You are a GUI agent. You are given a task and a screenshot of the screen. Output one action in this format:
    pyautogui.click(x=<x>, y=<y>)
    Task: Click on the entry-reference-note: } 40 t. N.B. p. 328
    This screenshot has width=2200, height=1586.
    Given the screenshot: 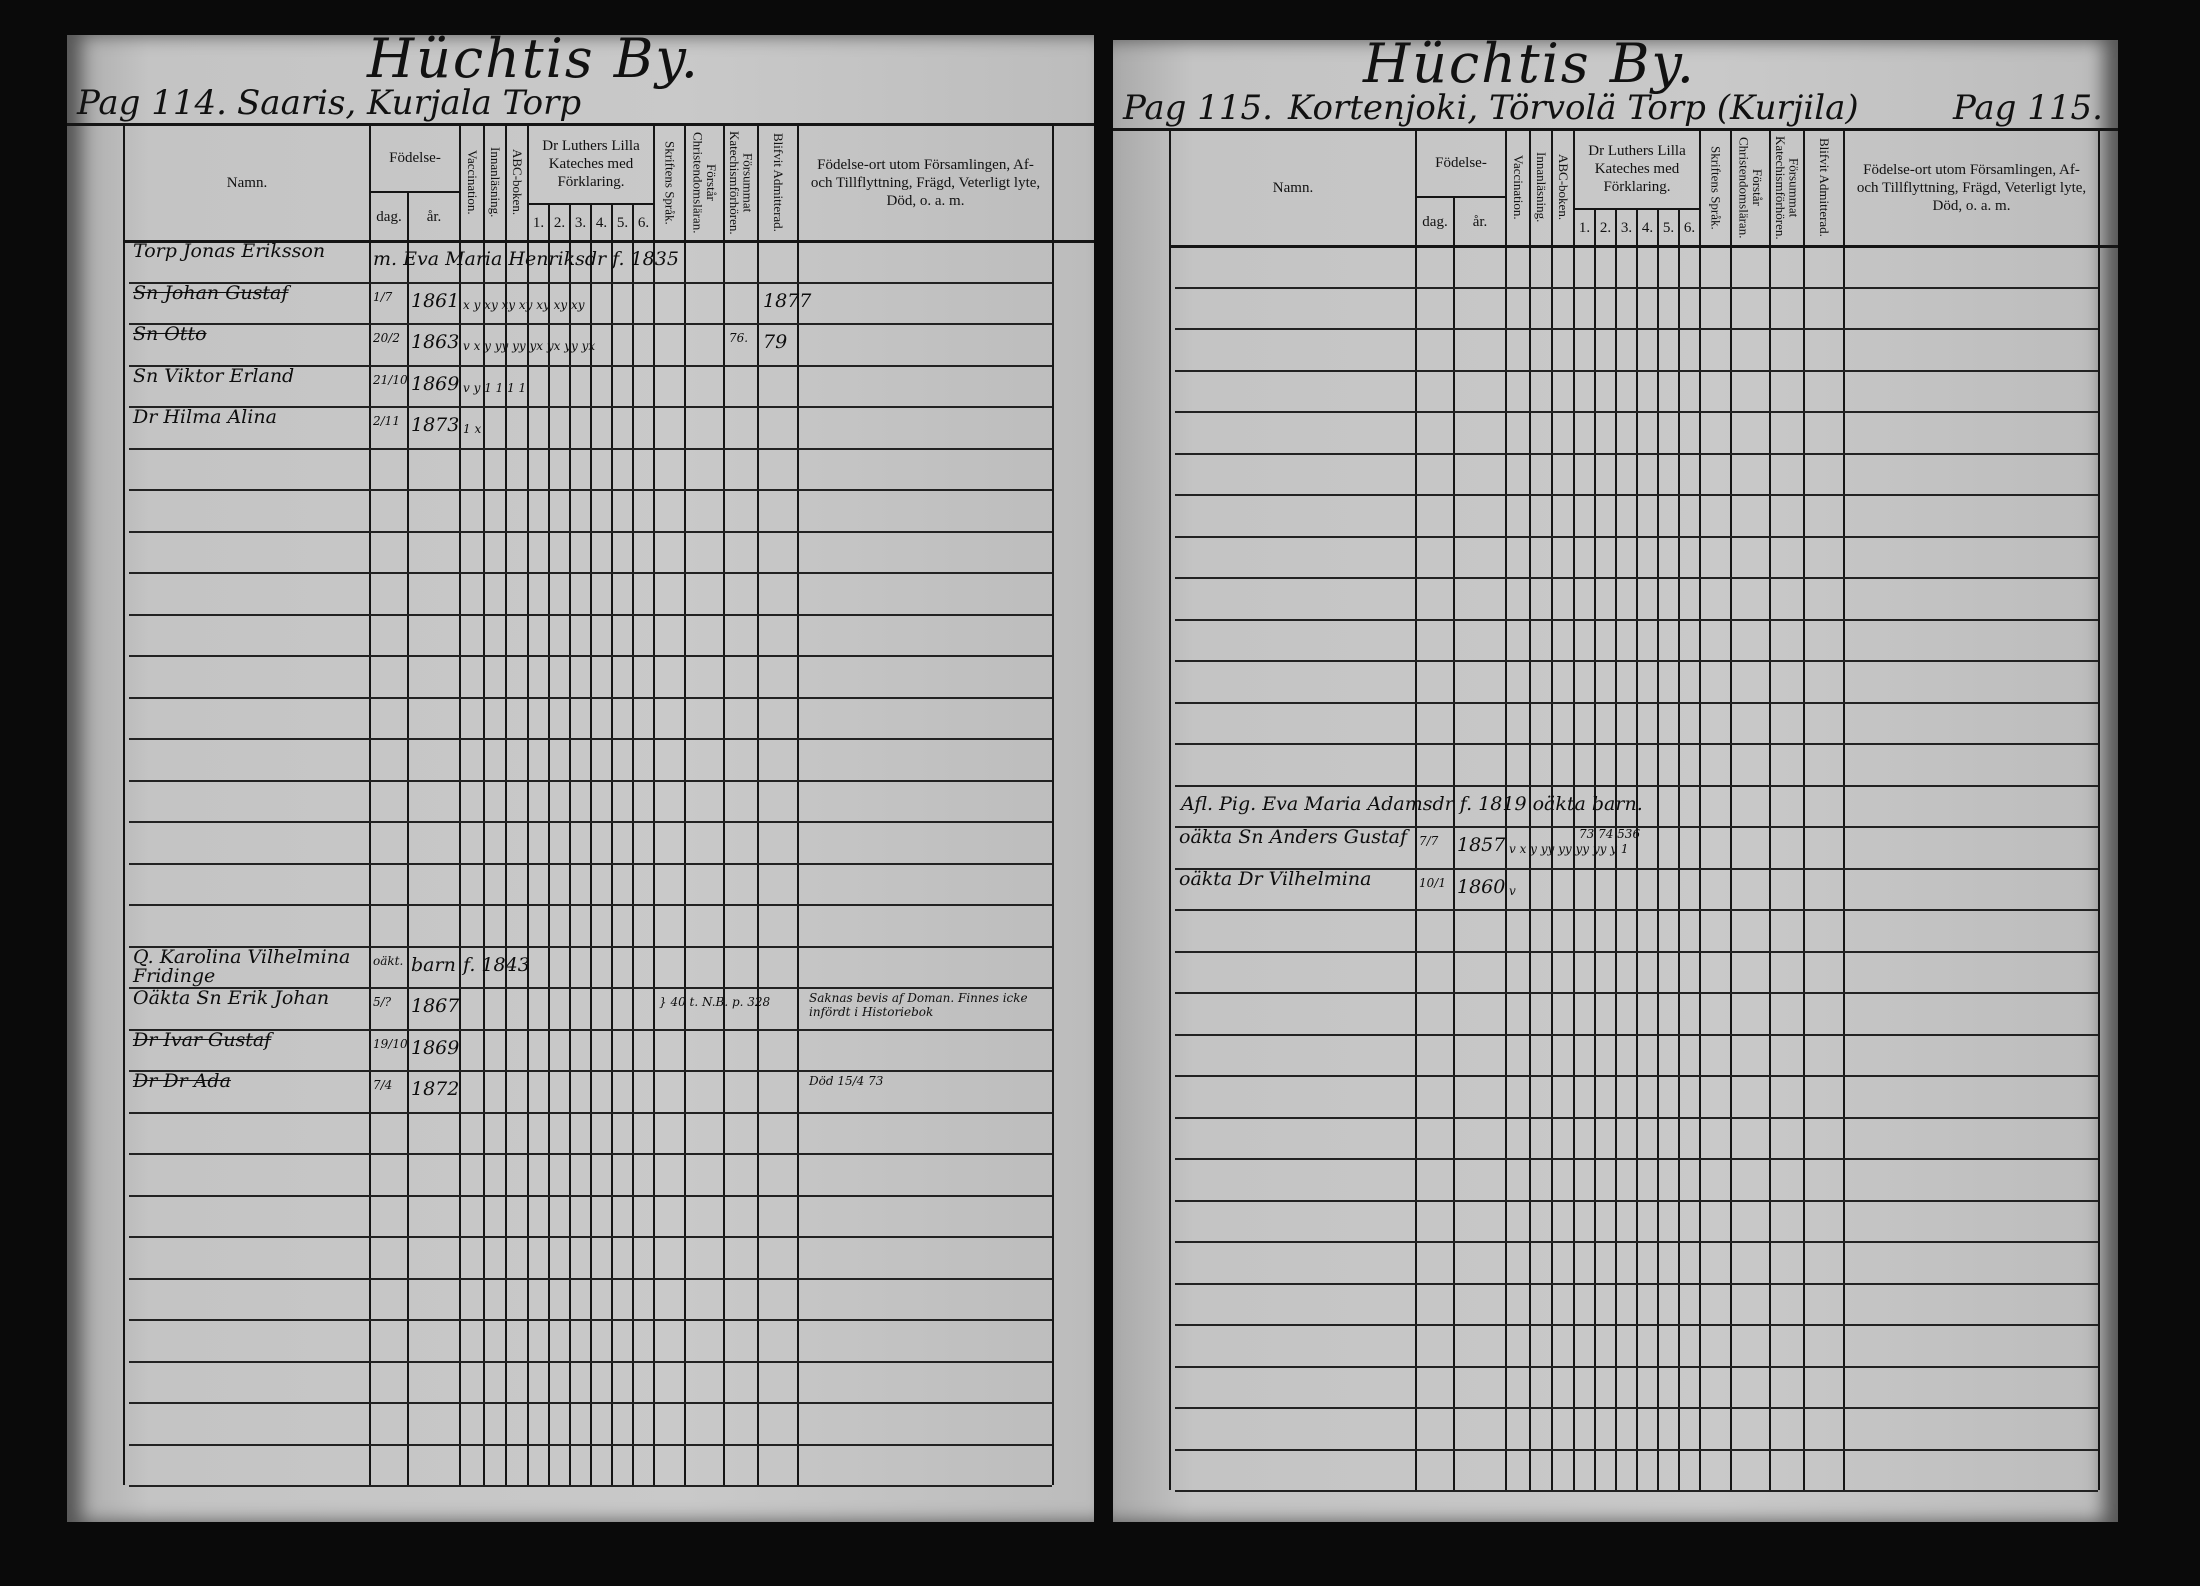 What is the action you would take?
    pyautogui.click(x=715, y=1002)
    